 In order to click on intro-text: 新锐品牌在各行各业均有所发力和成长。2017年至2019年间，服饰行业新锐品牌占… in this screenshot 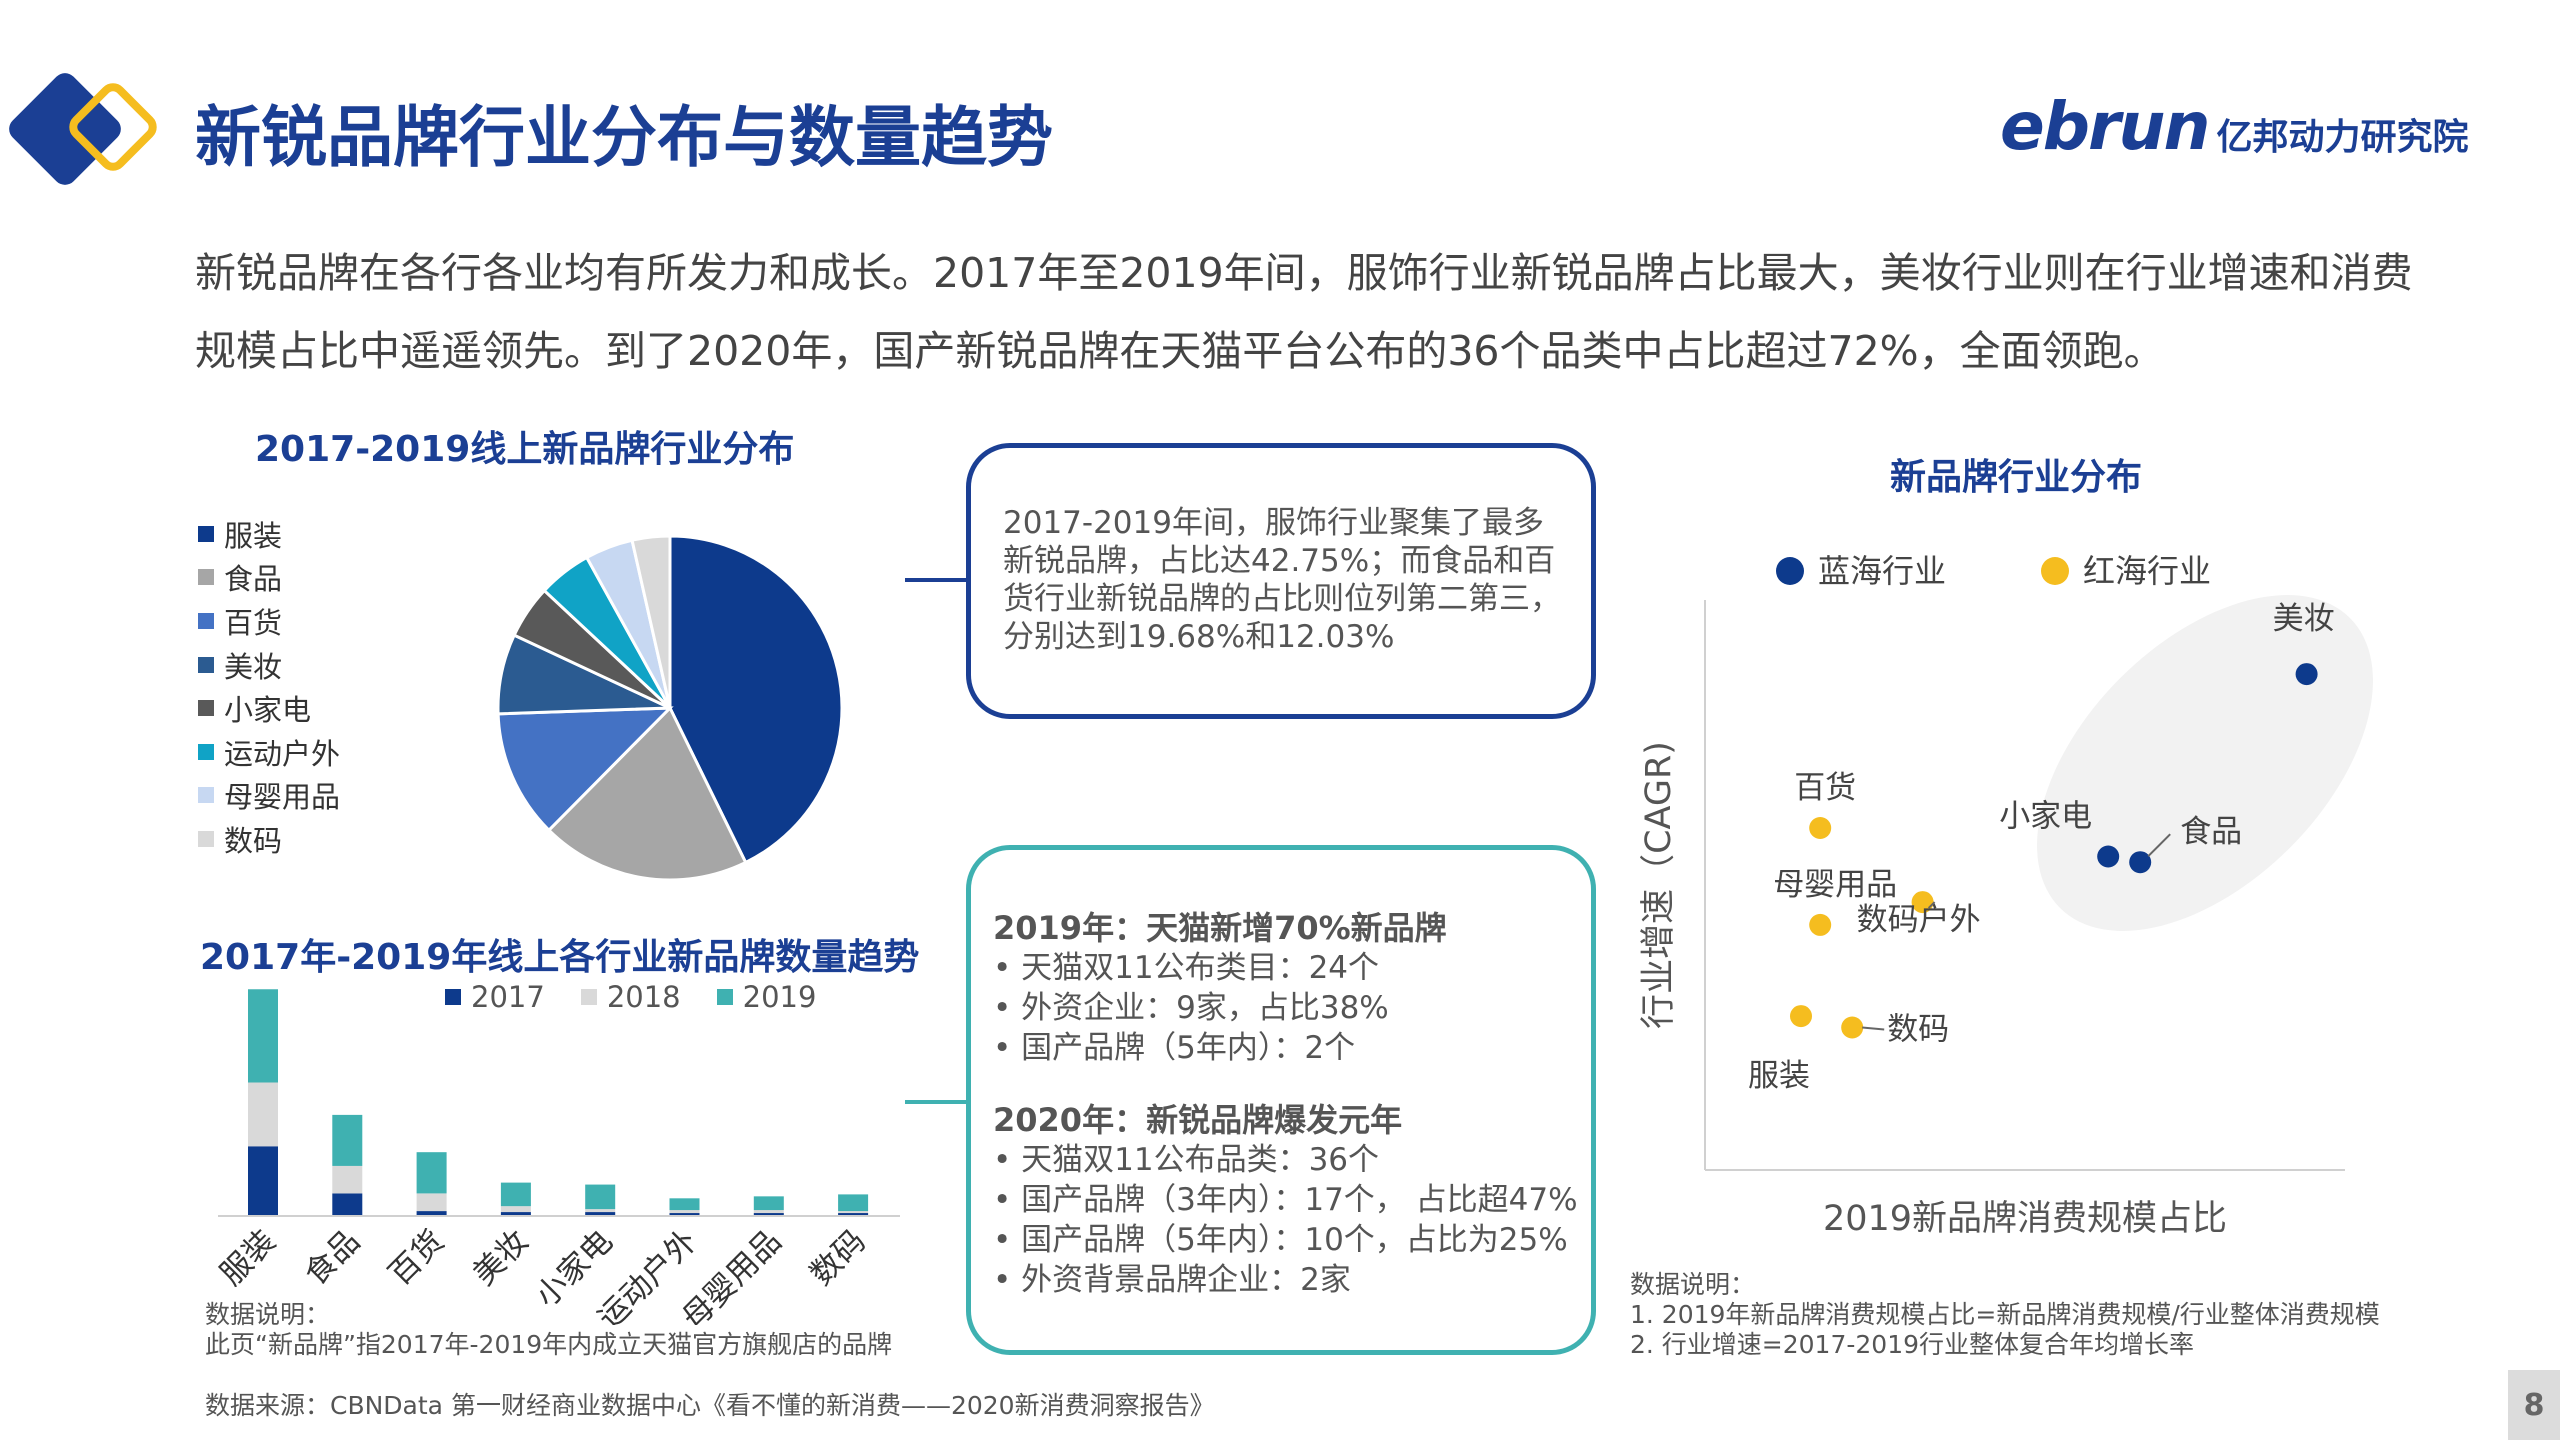, I will do `click(1304, 312)`.